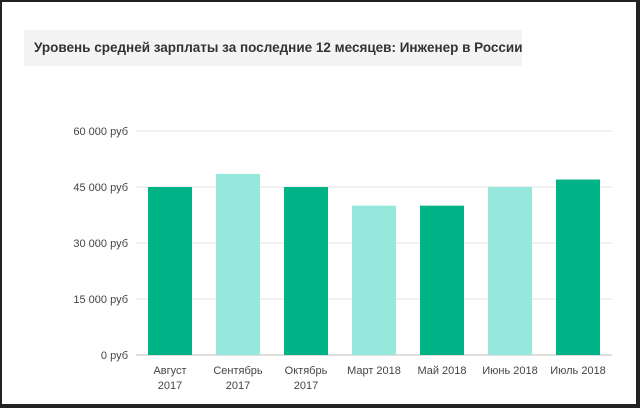 The image size is (640, 408). Describe the element at coordinates (374, 371) in the screenshot. I see `x-tick-label: Март 2018` at that location.